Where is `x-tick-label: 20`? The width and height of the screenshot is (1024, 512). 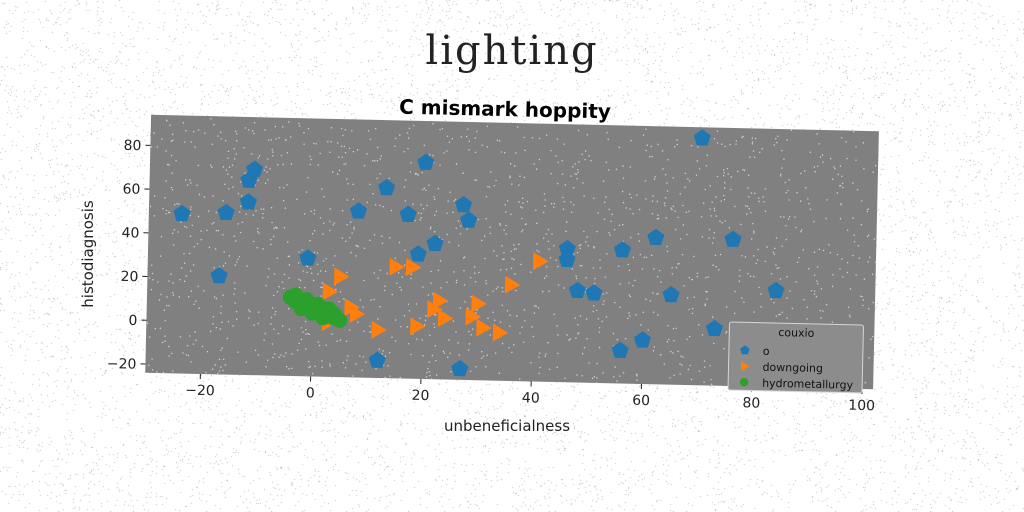
x-tick-label: 20 is located at coordinates (420, 396).